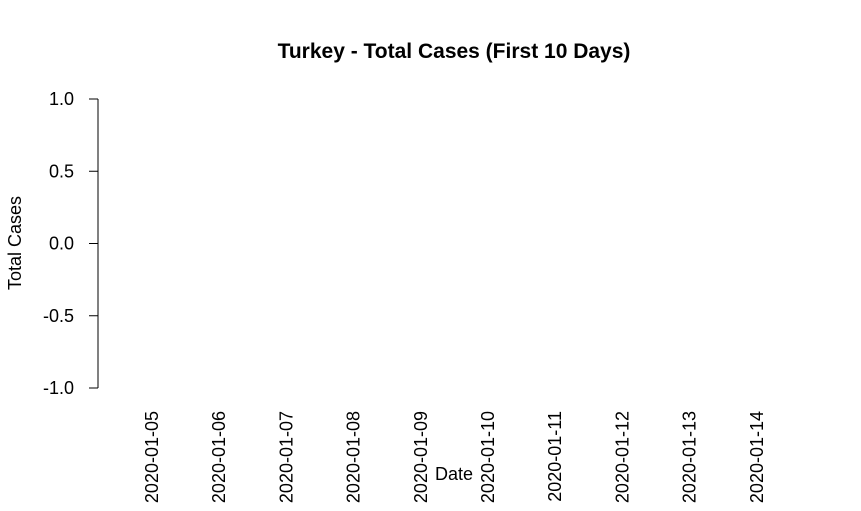  I want to click on y-tick-label: 1.0, so click(61, 99).